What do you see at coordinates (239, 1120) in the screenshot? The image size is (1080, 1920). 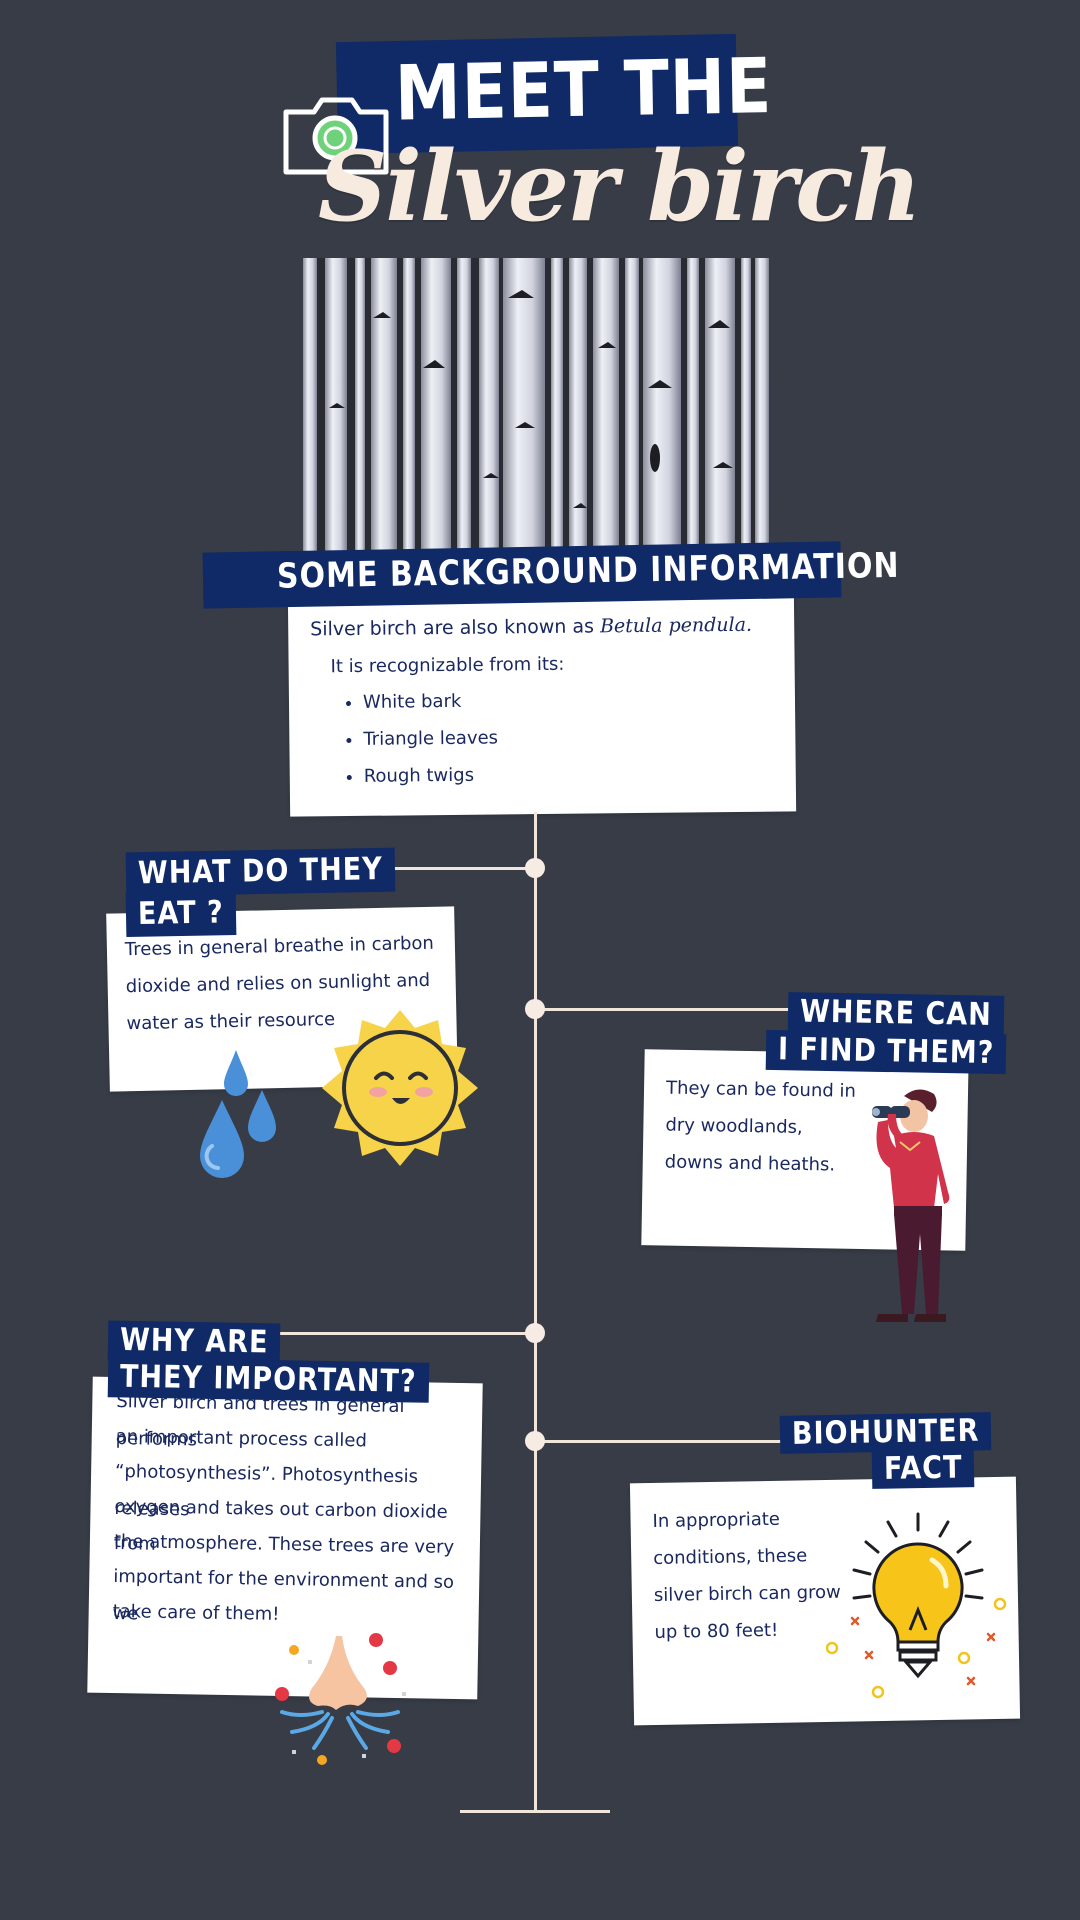 I see `water-drops-icon` at bounding box center [239, 1120].